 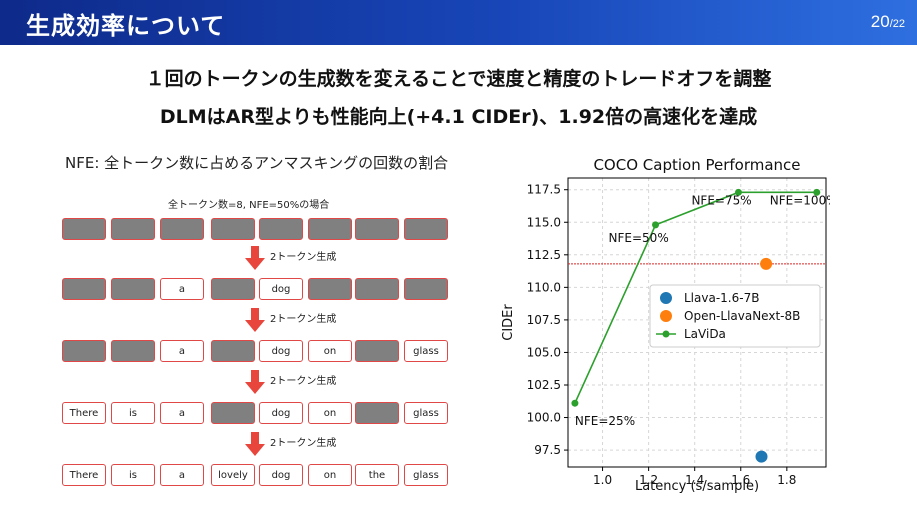 I want to click on slide-title: 生成効率について, so click(x=126, y=26).